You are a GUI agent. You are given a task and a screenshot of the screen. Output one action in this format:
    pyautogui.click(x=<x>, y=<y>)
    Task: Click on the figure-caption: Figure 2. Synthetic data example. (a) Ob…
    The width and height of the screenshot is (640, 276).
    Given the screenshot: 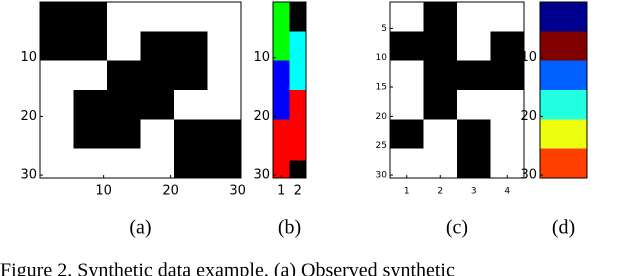 What is the action you would take?
    pyautogui.click(x=227, y=268)
    